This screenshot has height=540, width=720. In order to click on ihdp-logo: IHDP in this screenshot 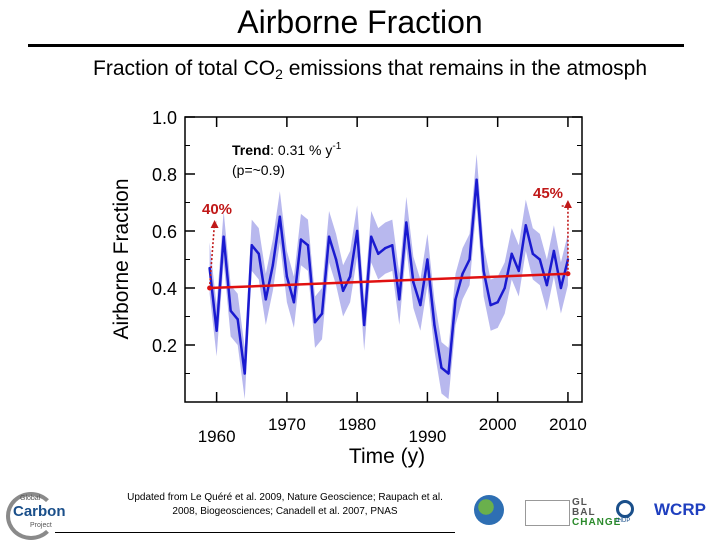, I will do `click(634, 514)`.